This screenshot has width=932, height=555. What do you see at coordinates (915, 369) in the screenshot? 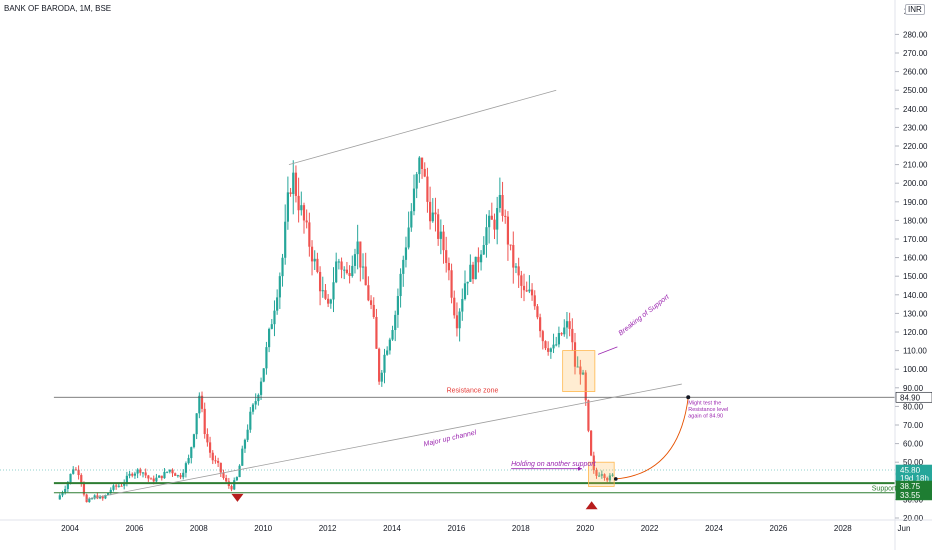
I see `y-tick-label: 100.00` at bounding box center [915, 369].